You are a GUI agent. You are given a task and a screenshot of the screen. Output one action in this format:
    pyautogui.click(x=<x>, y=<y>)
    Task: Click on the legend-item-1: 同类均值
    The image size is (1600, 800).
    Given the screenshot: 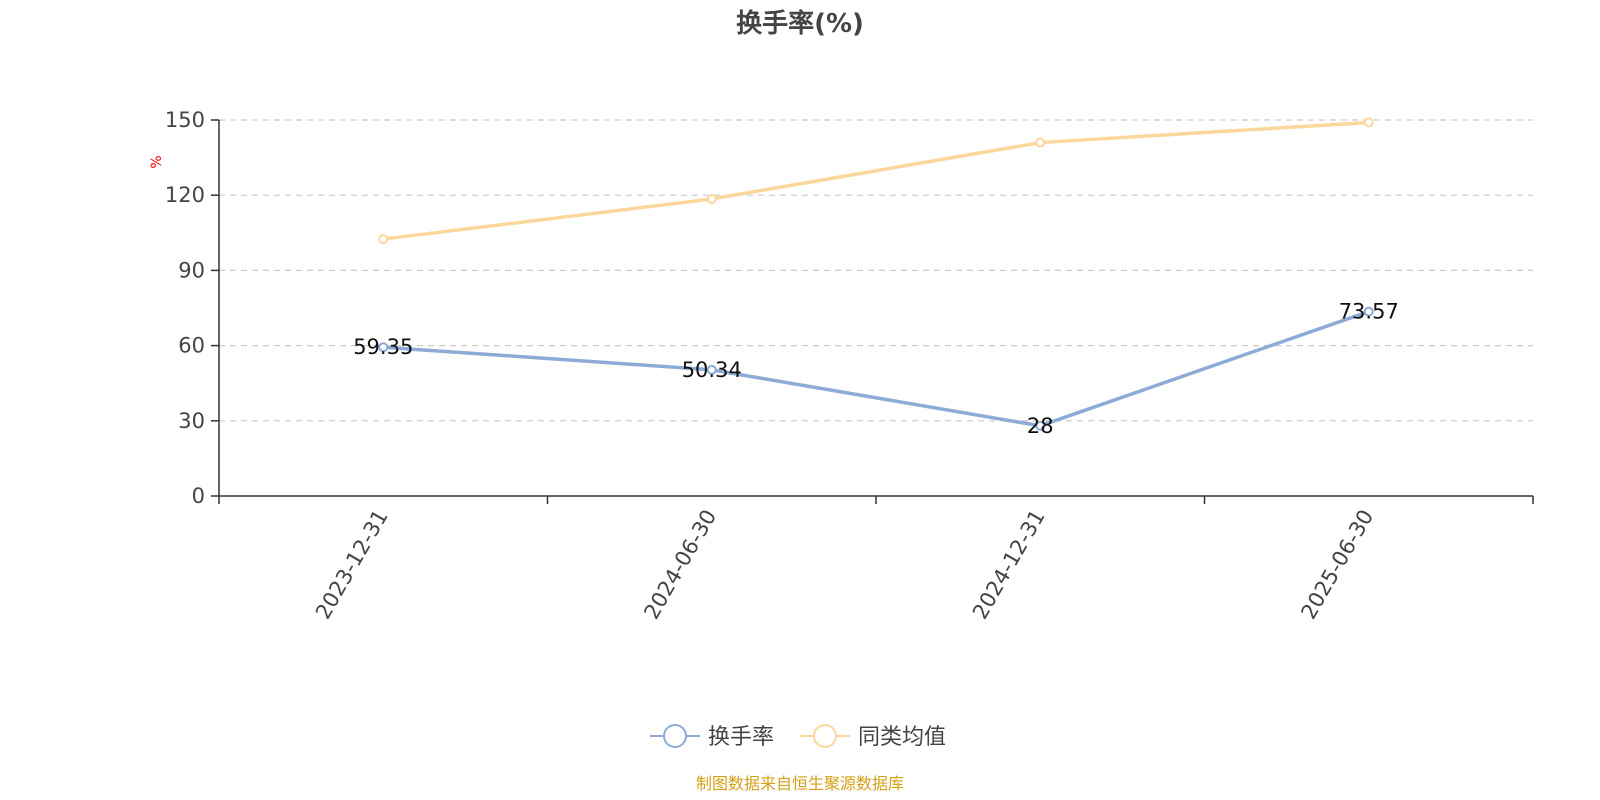 What is the action you would take?
    pyautogui.click(x=873, y=737)
    